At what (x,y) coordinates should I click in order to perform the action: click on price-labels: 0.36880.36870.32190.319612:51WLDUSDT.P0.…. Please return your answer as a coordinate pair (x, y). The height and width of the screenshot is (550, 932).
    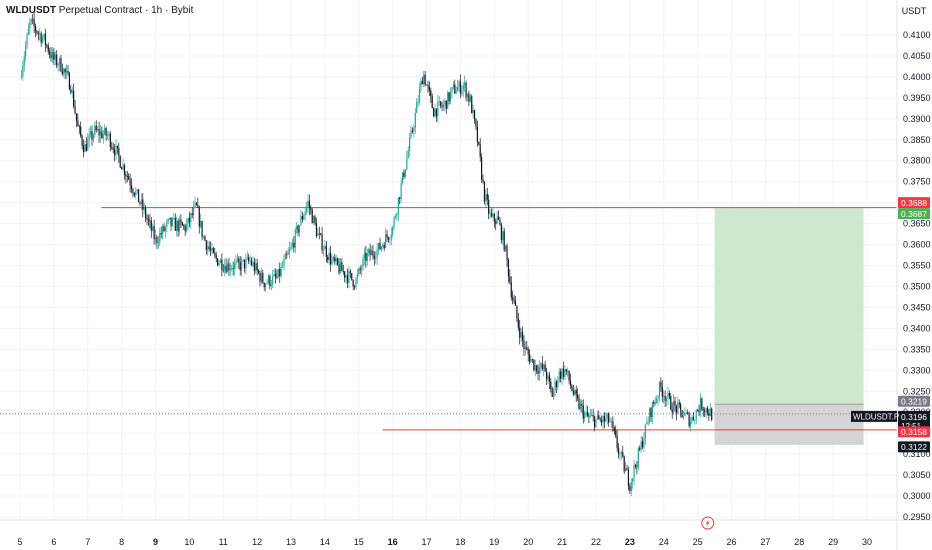
    Looking at the image, I should click on (890, 325).